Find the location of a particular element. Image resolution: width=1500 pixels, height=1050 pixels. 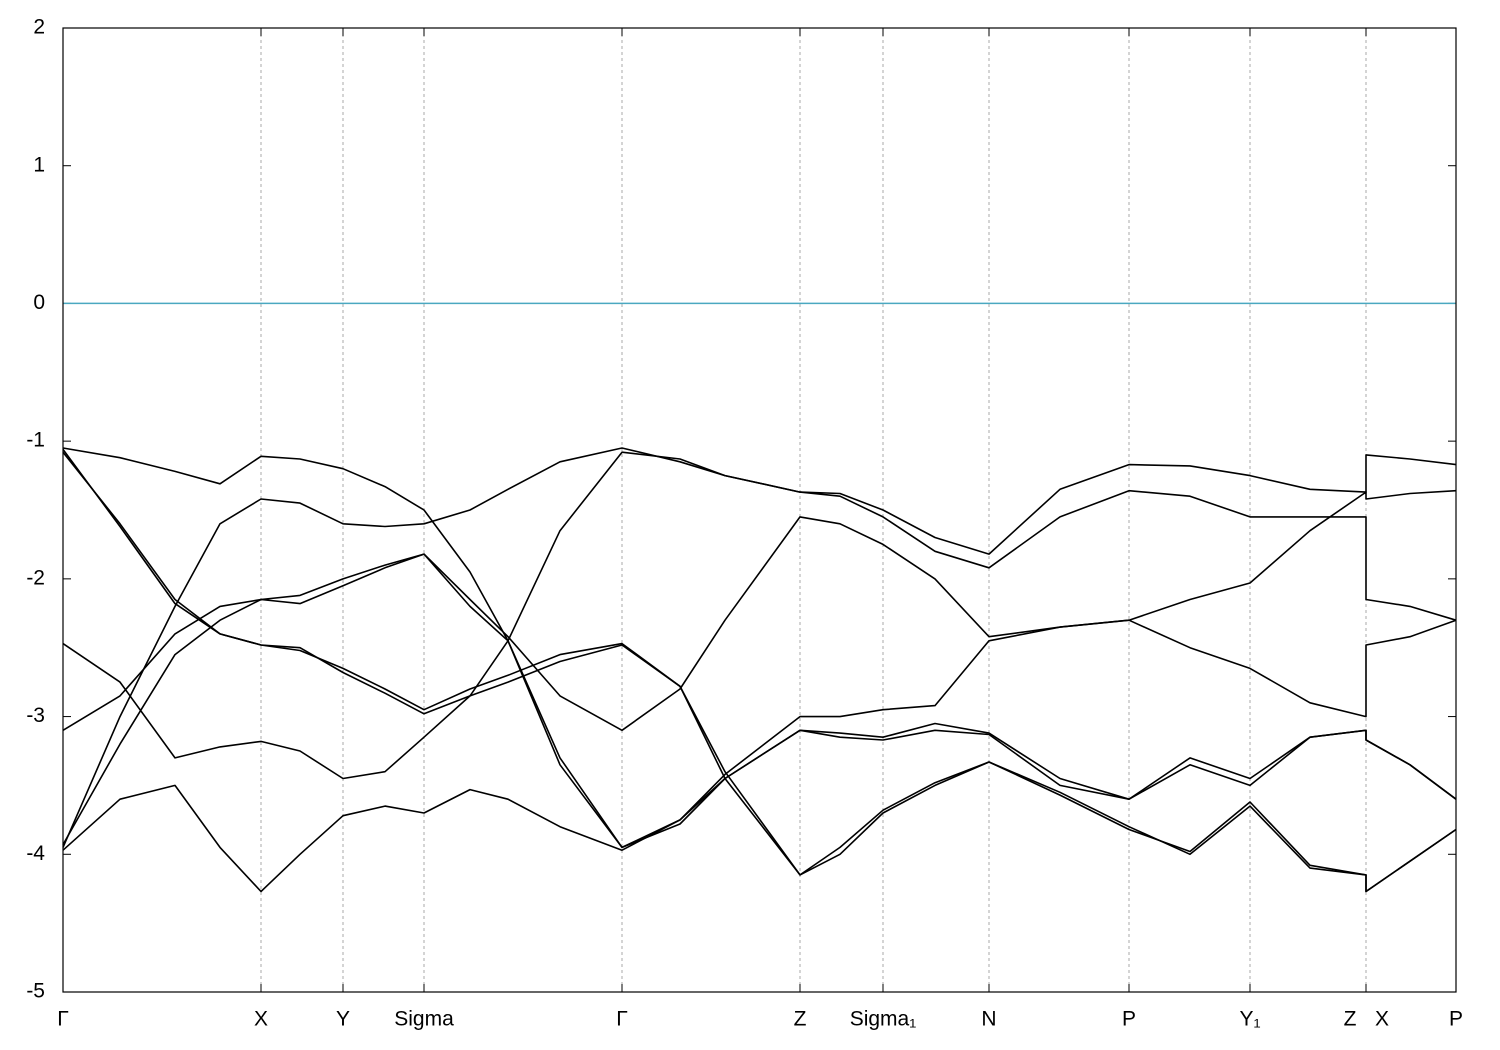

y-tick-label: -4 is located at coordinates (35, 853).